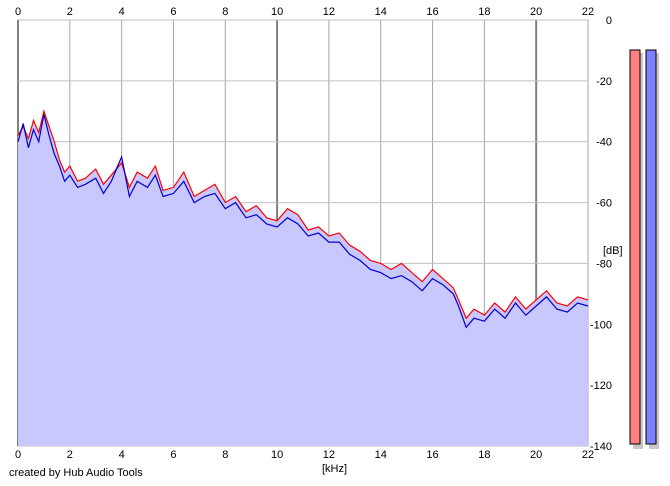 This screenshot has width=670, height=486. Describe the element at coordinates (304, 455) in the screenshot. I see `x-tick-labels-bottom: 0 2 4 6 8 10 12 14 16 18 20 22` at that location.